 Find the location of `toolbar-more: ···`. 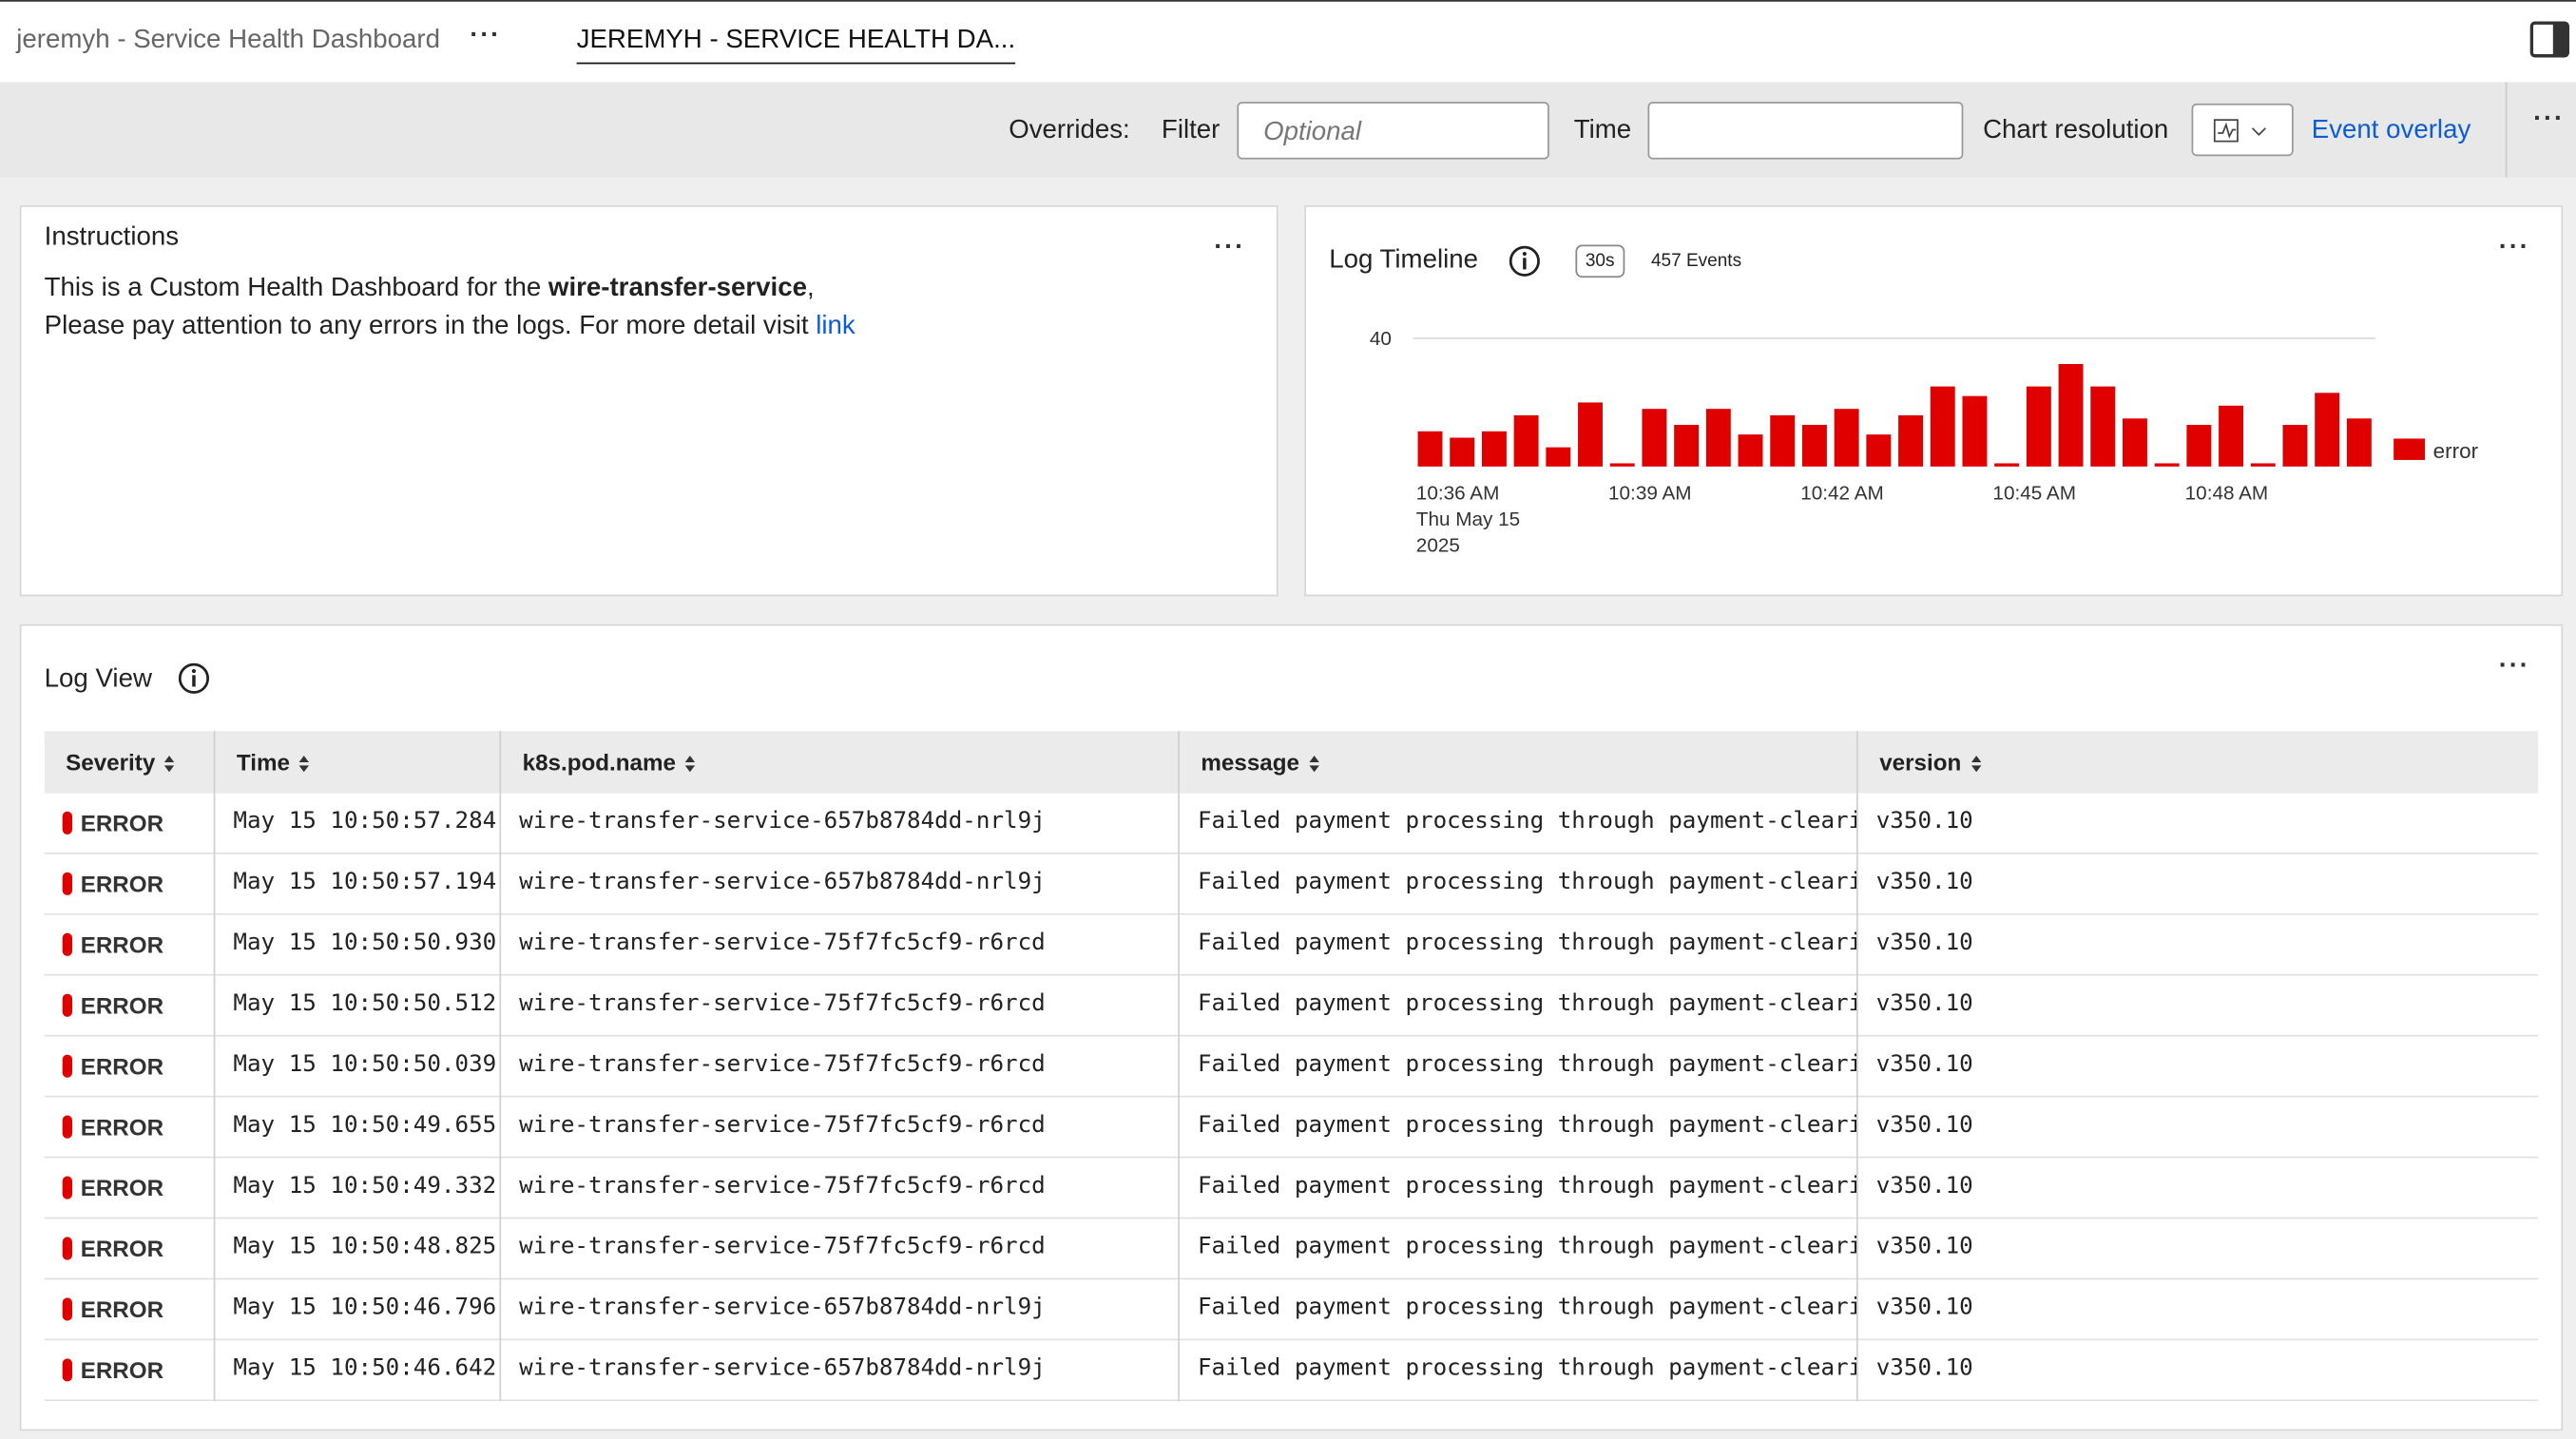

toolbar-more: ··· is located at coordinates (2549, 119).